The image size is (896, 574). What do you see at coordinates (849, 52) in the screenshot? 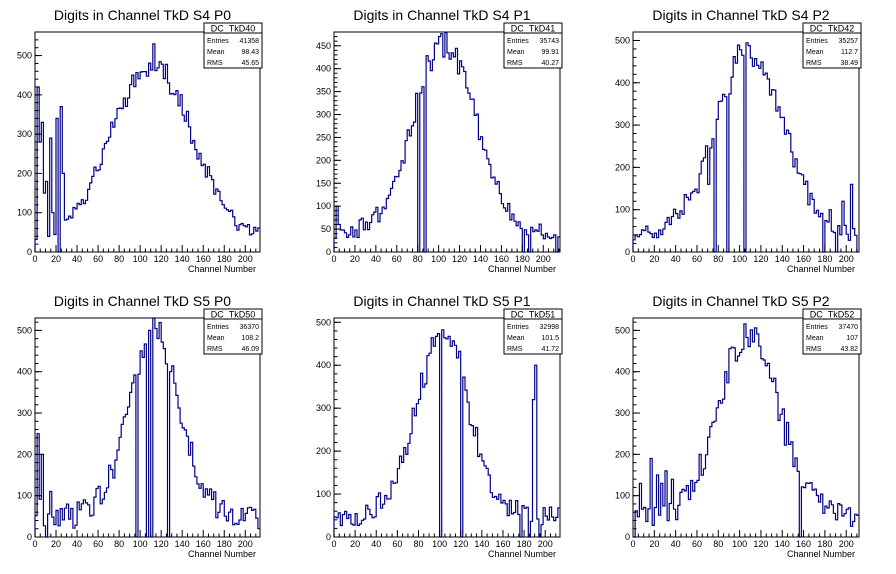
I see `stats-value: 112.7` at bounding box center [849, 52].